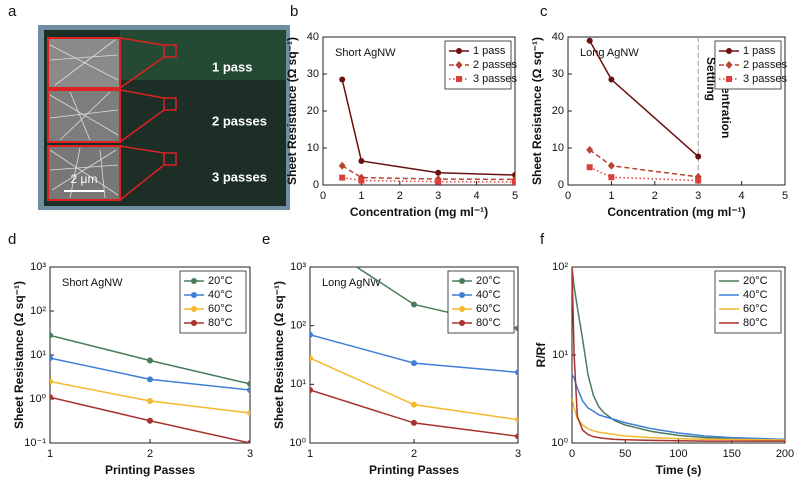 The height and width of the screenshot is (485, 800). I want to click on panel-label: d, so click(12, 239).